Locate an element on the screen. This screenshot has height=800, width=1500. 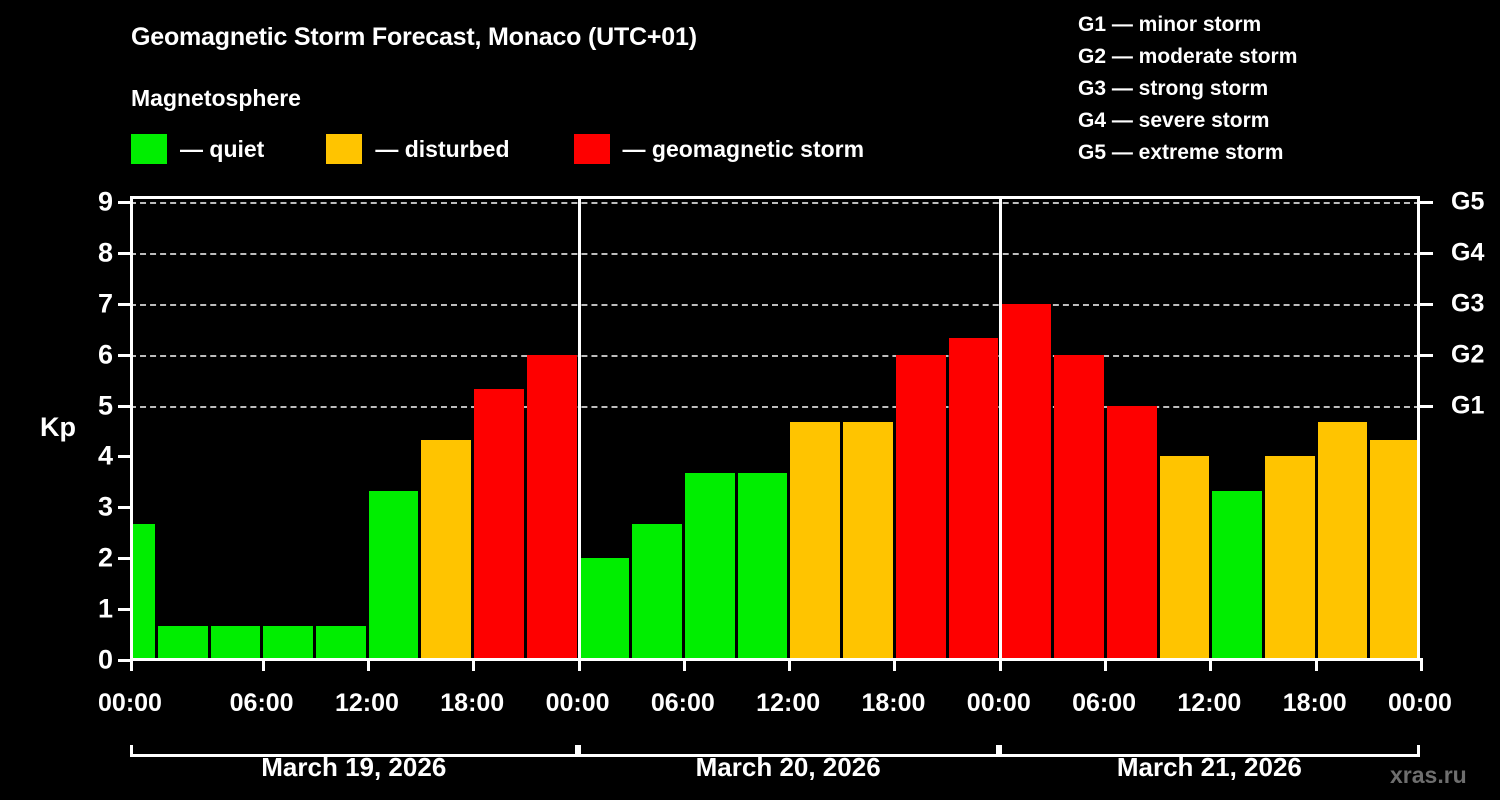
x-axis-line is located at coordinates (776, 659).